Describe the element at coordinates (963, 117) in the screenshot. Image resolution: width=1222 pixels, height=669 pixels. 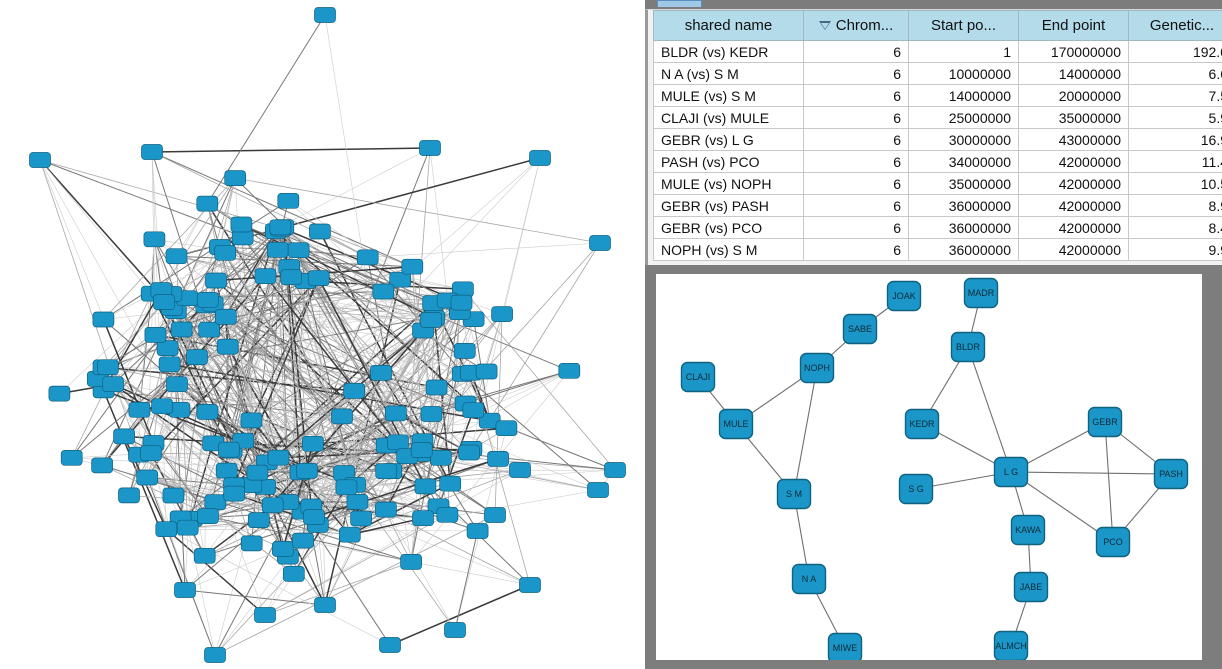
I see `table-cell-start_point: 25000000` at that location.